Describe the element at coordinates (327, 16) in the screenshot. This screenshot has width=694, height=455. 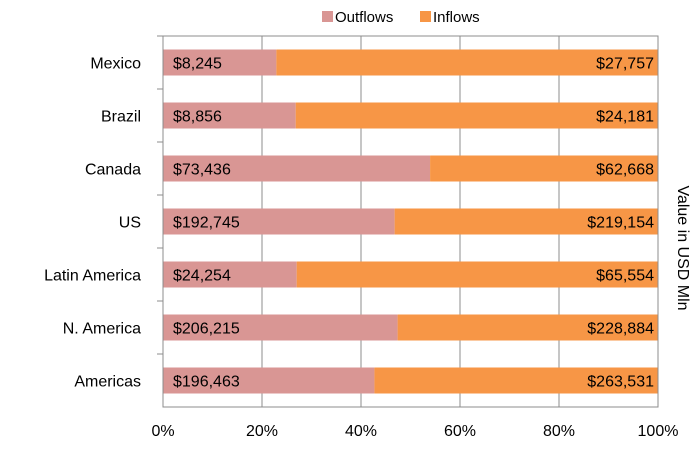
I see `legend-swatch-outflows` at that location.